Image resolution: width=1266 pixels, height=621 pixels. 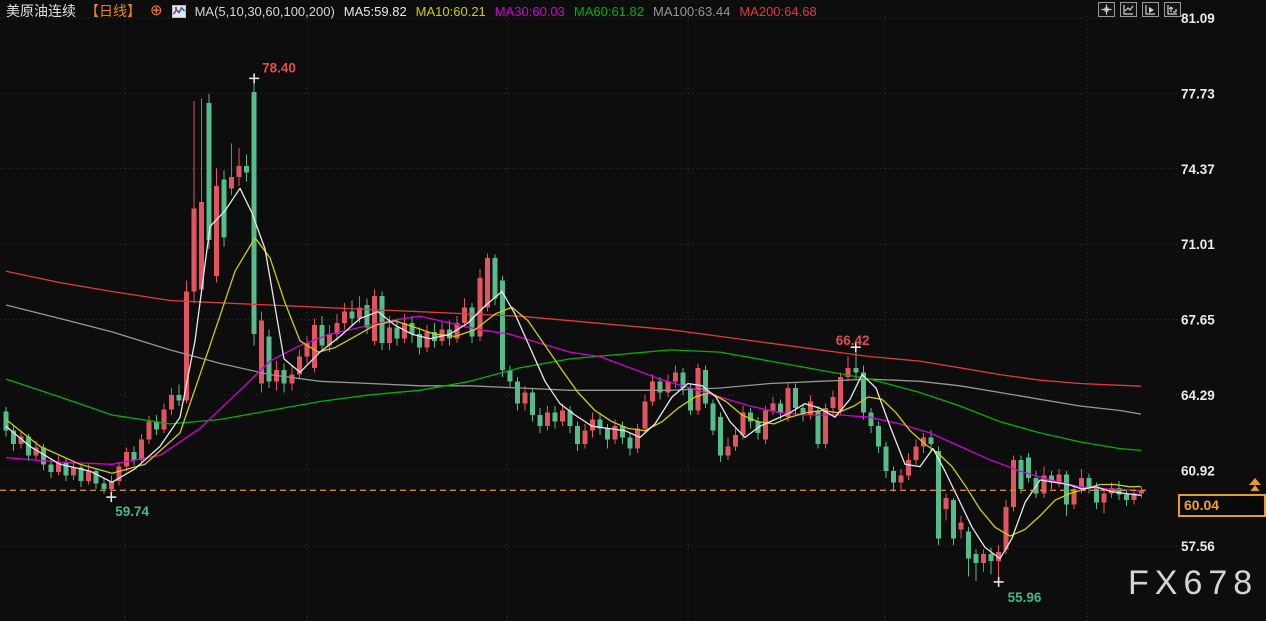 What do you see at coordinates (132, 511) in the screenshot?
I see `price-annotation: 59.74` at bounding box center [132, 511].